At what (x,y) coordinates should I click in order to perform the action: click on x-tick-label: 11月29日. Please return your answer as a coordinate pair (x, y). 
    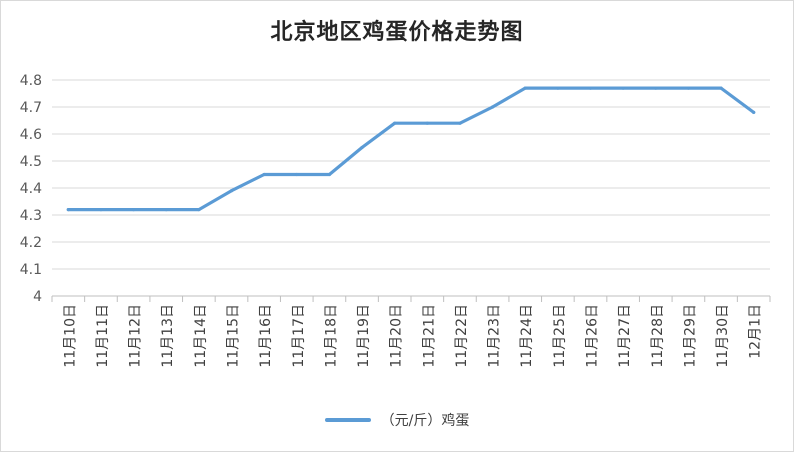
    Looking at the image, I should click on (690, 336).